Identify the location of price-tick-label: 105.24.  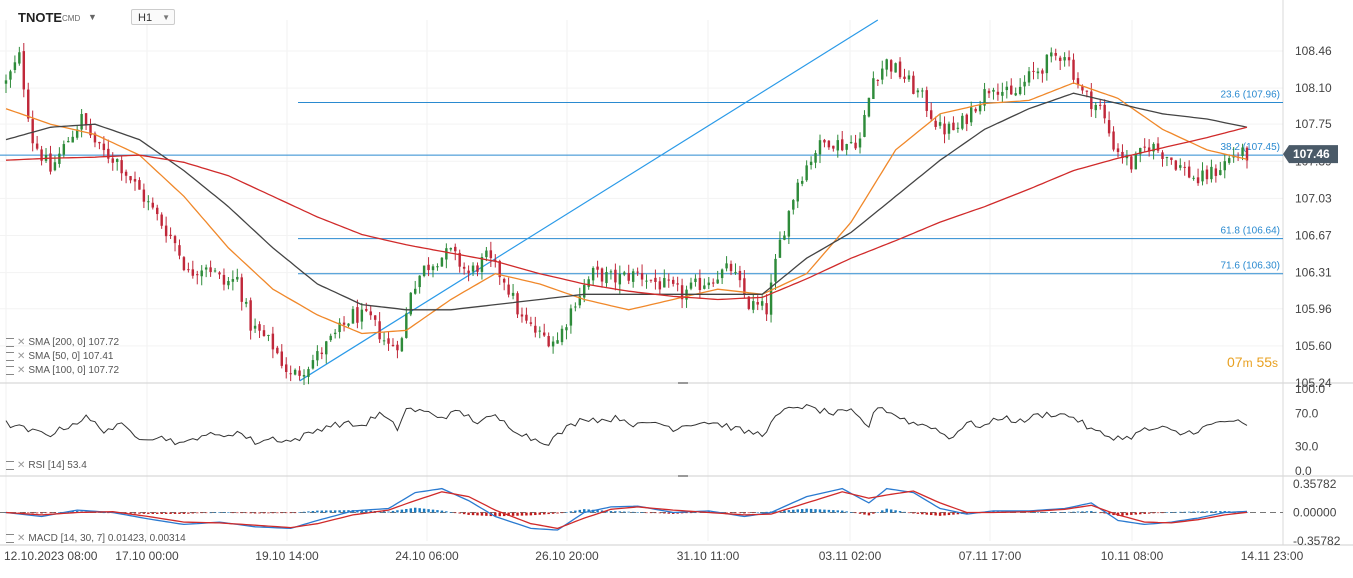
(1313, 383).